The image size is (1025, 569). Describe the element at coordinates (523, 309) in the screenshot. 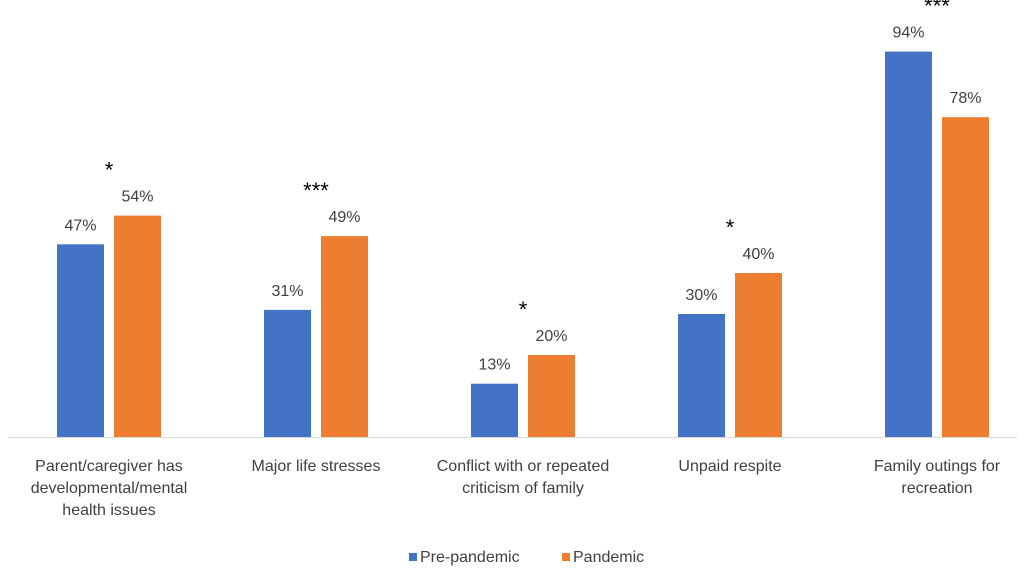

I see `significance-marker-2: *` at that location.